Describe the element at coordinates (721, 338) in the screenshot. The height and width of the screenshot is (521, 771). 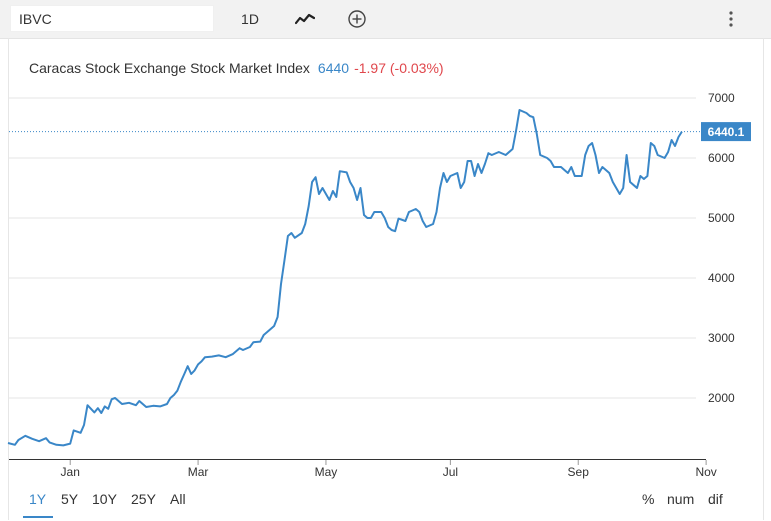
I see `y-tick-label: 3000` at that location.